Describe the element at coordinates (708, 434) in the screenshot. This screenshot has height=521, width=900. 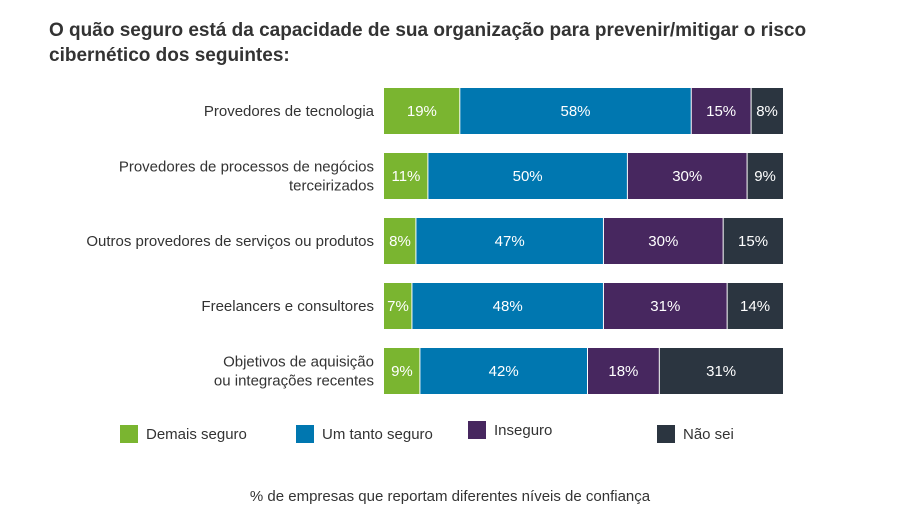
I see `legend-label: Não sei` at that location.